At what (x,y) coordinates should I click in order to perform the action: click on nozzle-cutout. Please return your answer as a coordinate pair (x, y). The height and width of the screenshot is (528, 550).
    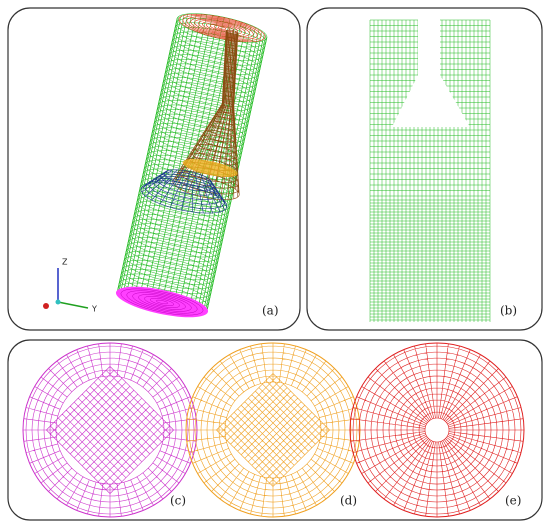
    Looking at the image, I should click on (431, 73).